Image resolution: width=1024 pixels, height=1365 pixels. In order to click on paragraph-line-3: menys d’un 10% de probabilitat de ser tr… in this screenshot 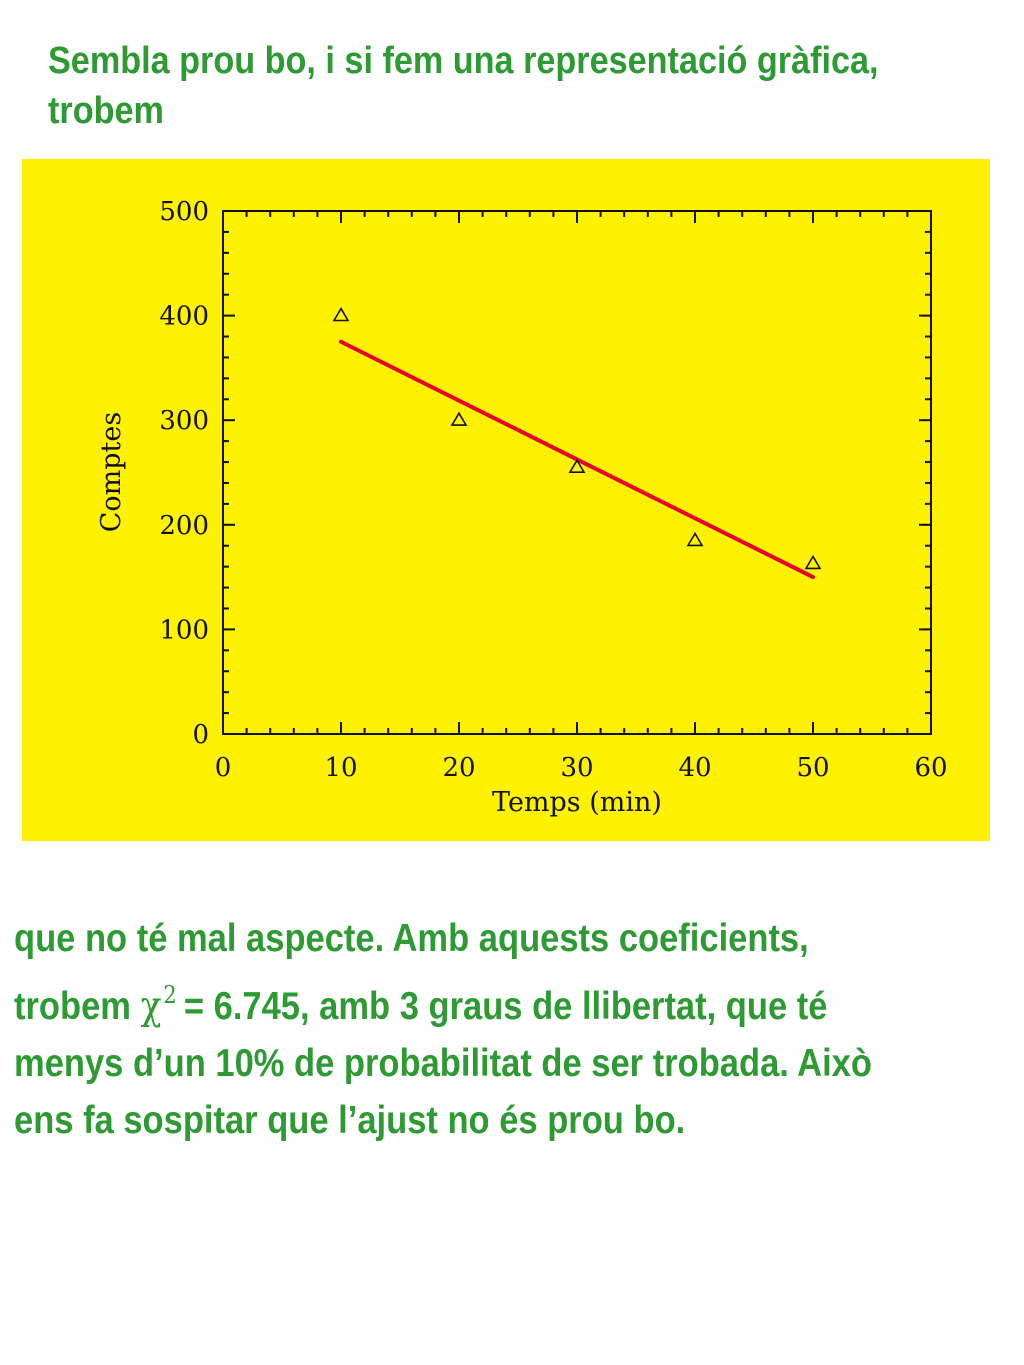, I will do `click(443, 1063)`.